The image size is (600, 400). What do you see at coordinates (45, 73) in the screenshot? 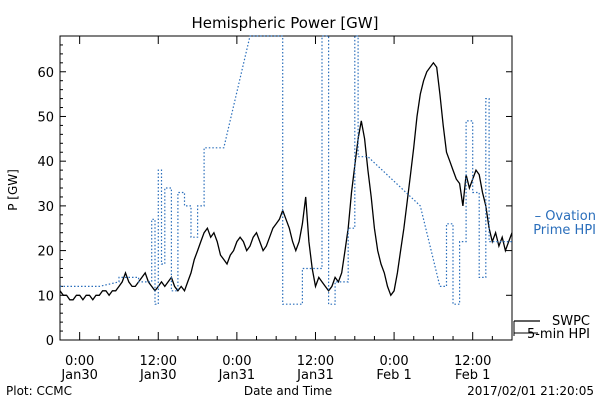
I see `y-tick-label: 60` at bounding box center [45, 73].